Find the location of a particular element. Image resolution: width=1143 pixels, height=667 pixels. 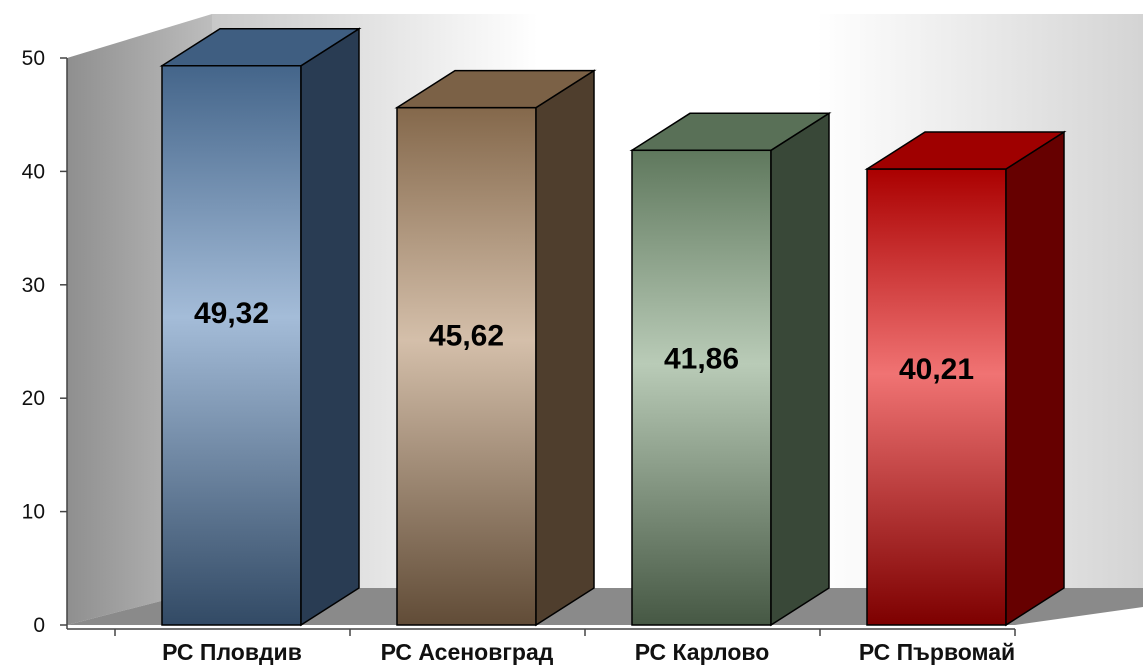

data-label: 40,21 is located at coordinates (936, 369).